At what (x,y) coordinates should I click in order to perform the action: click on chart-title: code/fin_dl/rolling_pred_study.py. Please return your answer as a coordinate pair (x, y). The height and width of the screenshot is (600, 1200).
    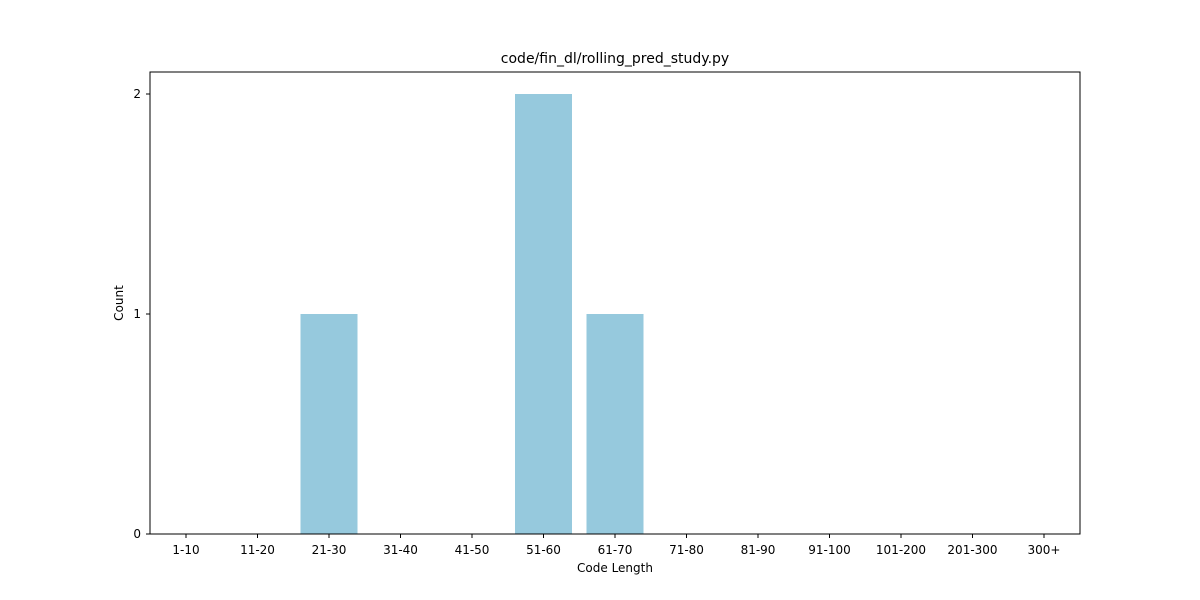
    Looking at the image, I should click on (615, 59).